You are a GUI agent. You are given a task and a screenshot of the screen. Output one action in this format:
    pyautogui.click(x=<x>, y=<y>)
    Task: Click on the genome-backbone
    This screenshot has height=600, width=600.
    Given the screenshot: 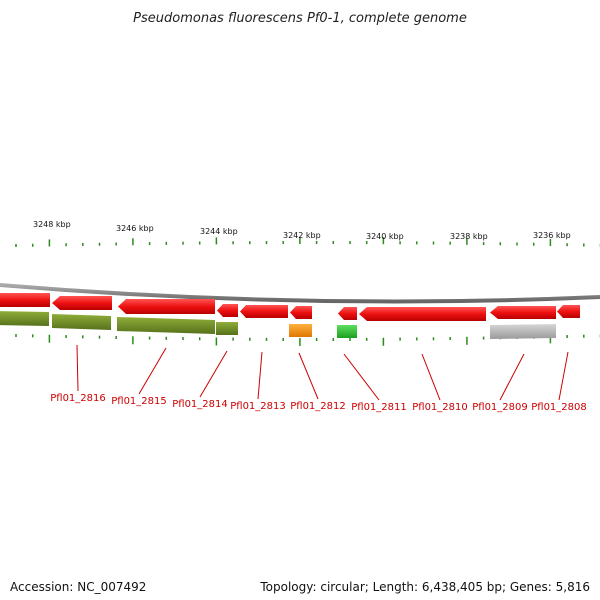 What is the action you would take?
    pyautogui.click(x=300, y=293)
    